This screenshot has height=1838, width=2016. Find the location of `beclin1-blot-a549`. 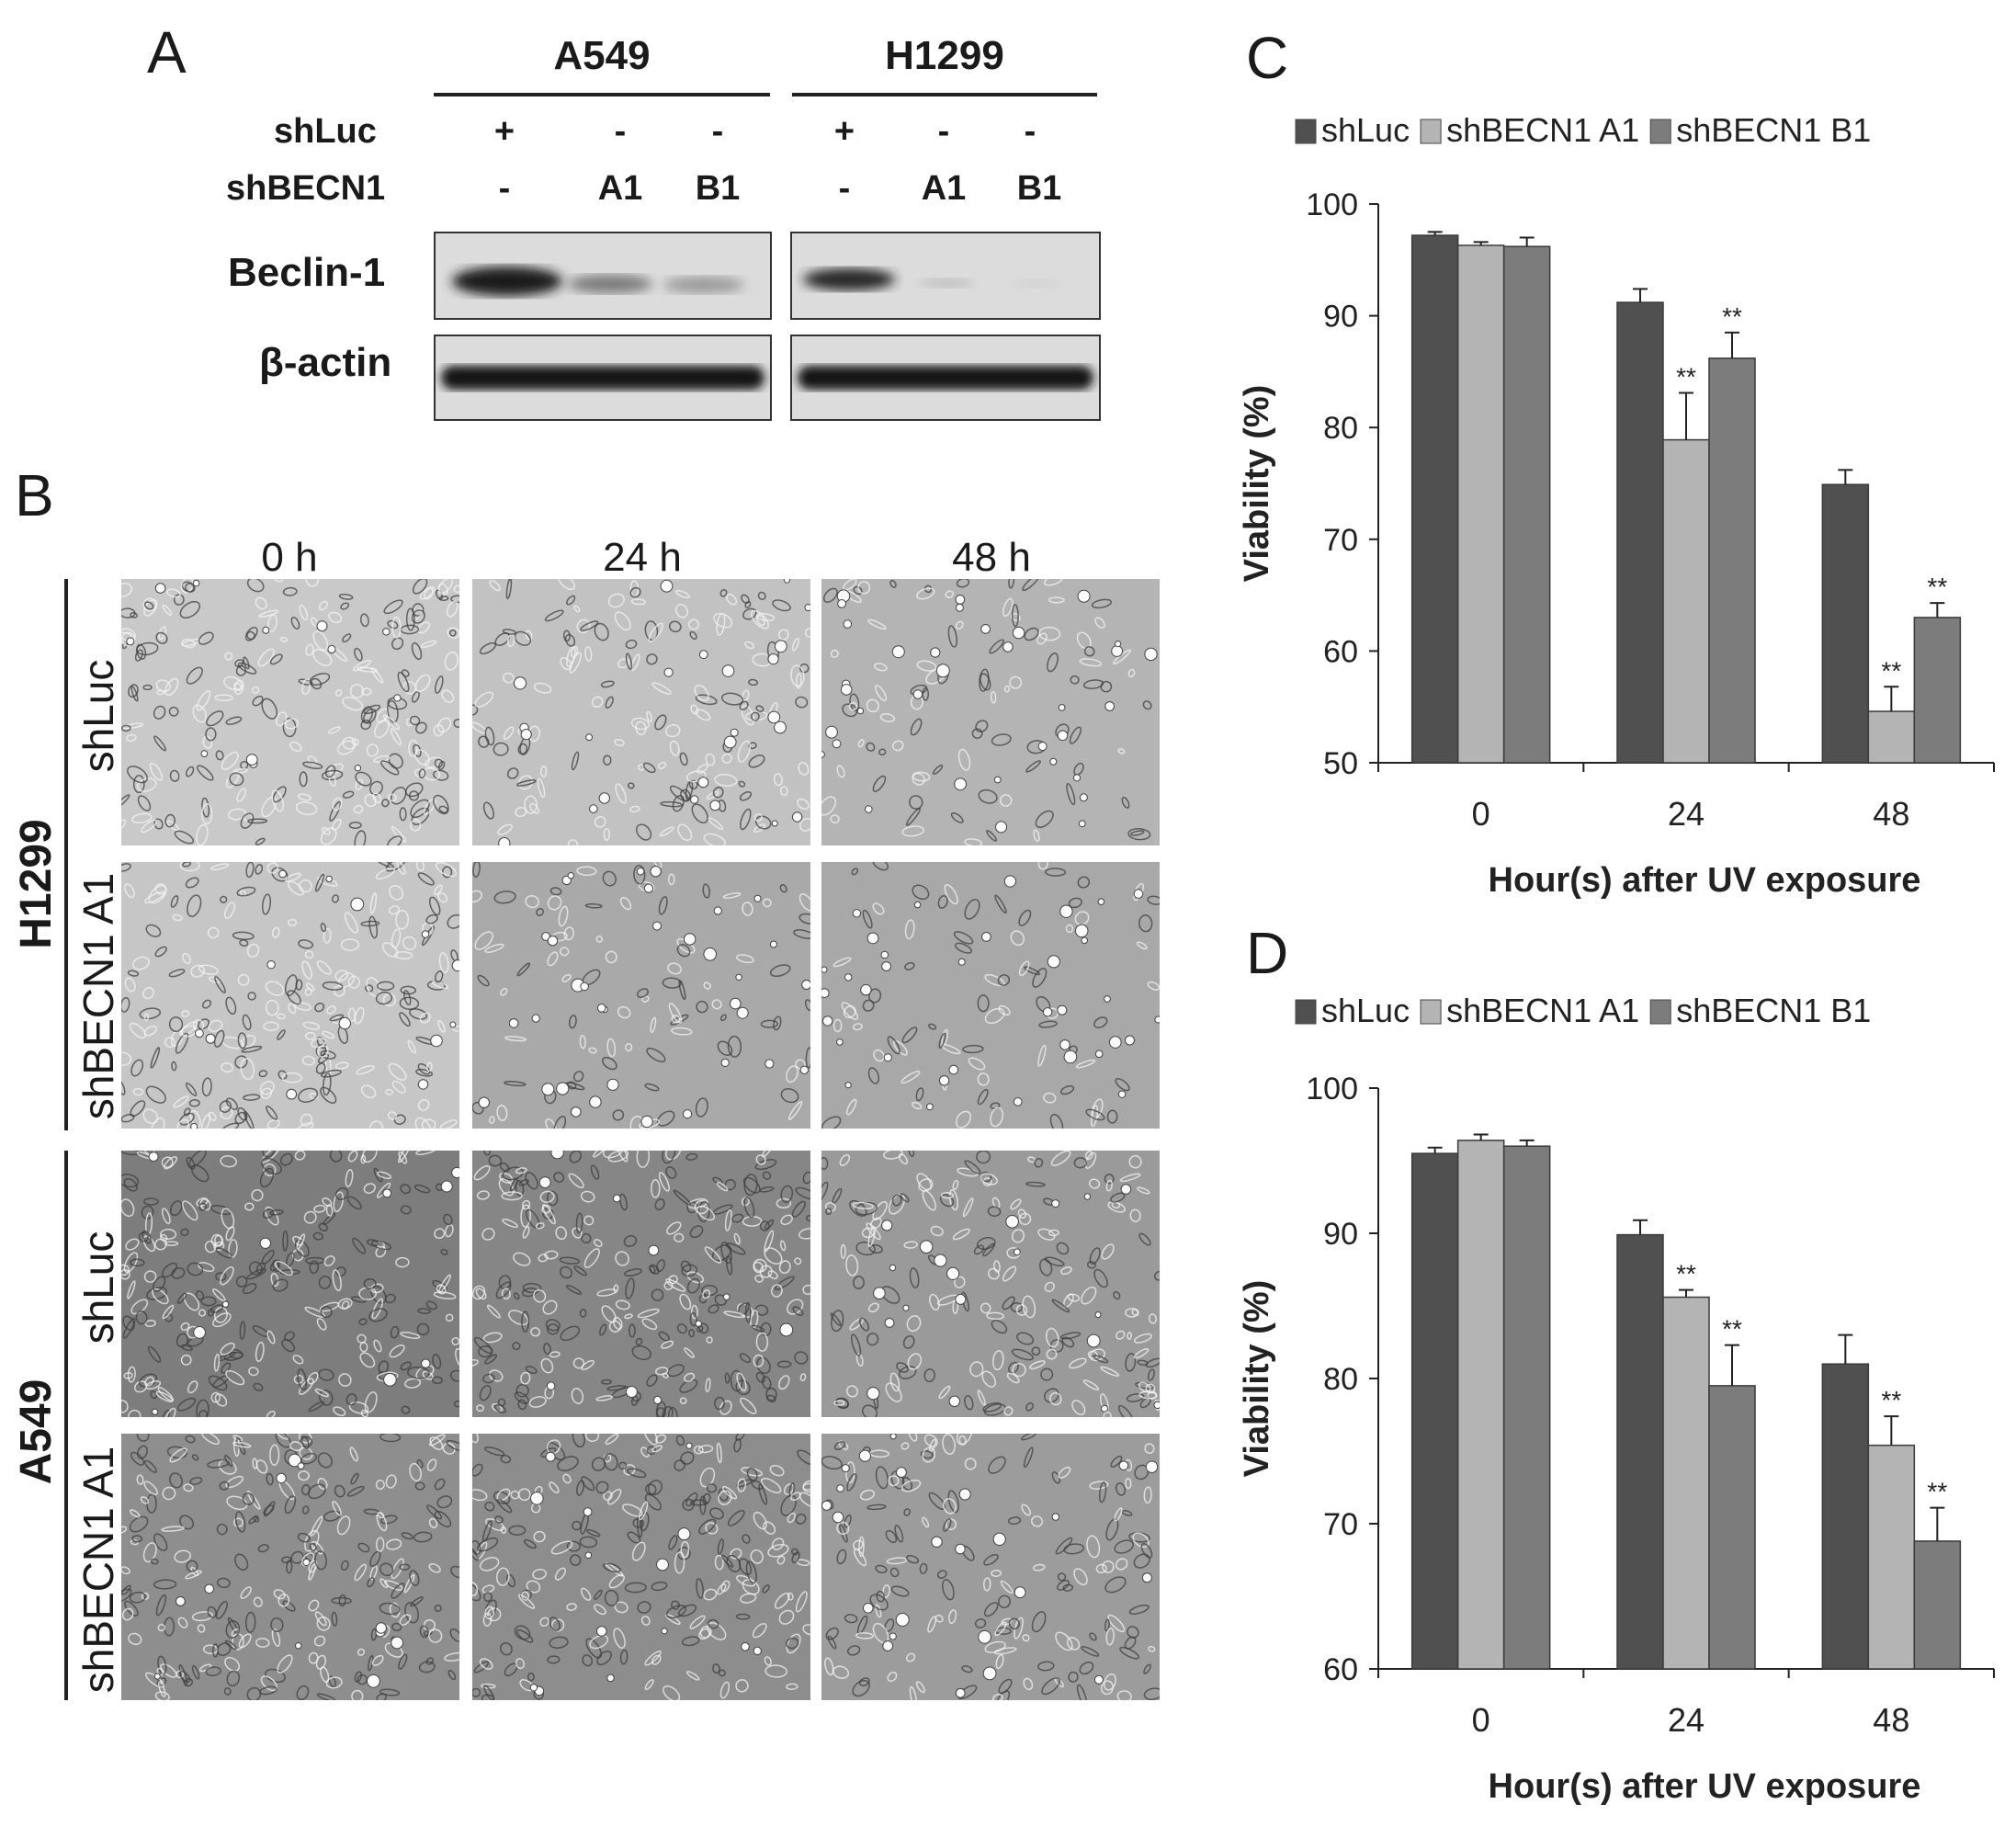

beclin1-blot-a549 is located at coordinates (603, 276).